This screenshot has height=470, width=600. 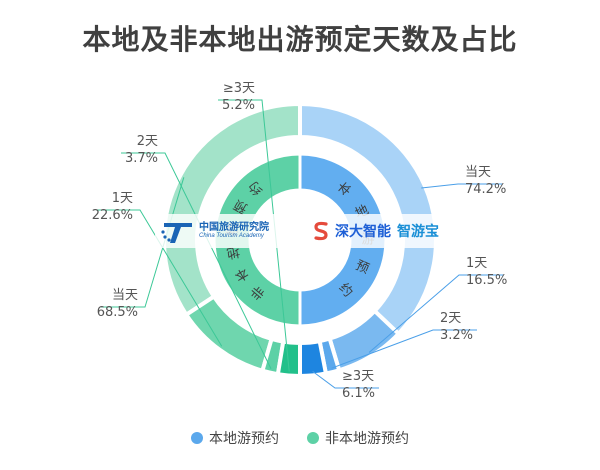 What do you see at coordinates (476, 263) in the screenshot?
I see `label-category-local-1: 1天` at bounding box center [476, 263].